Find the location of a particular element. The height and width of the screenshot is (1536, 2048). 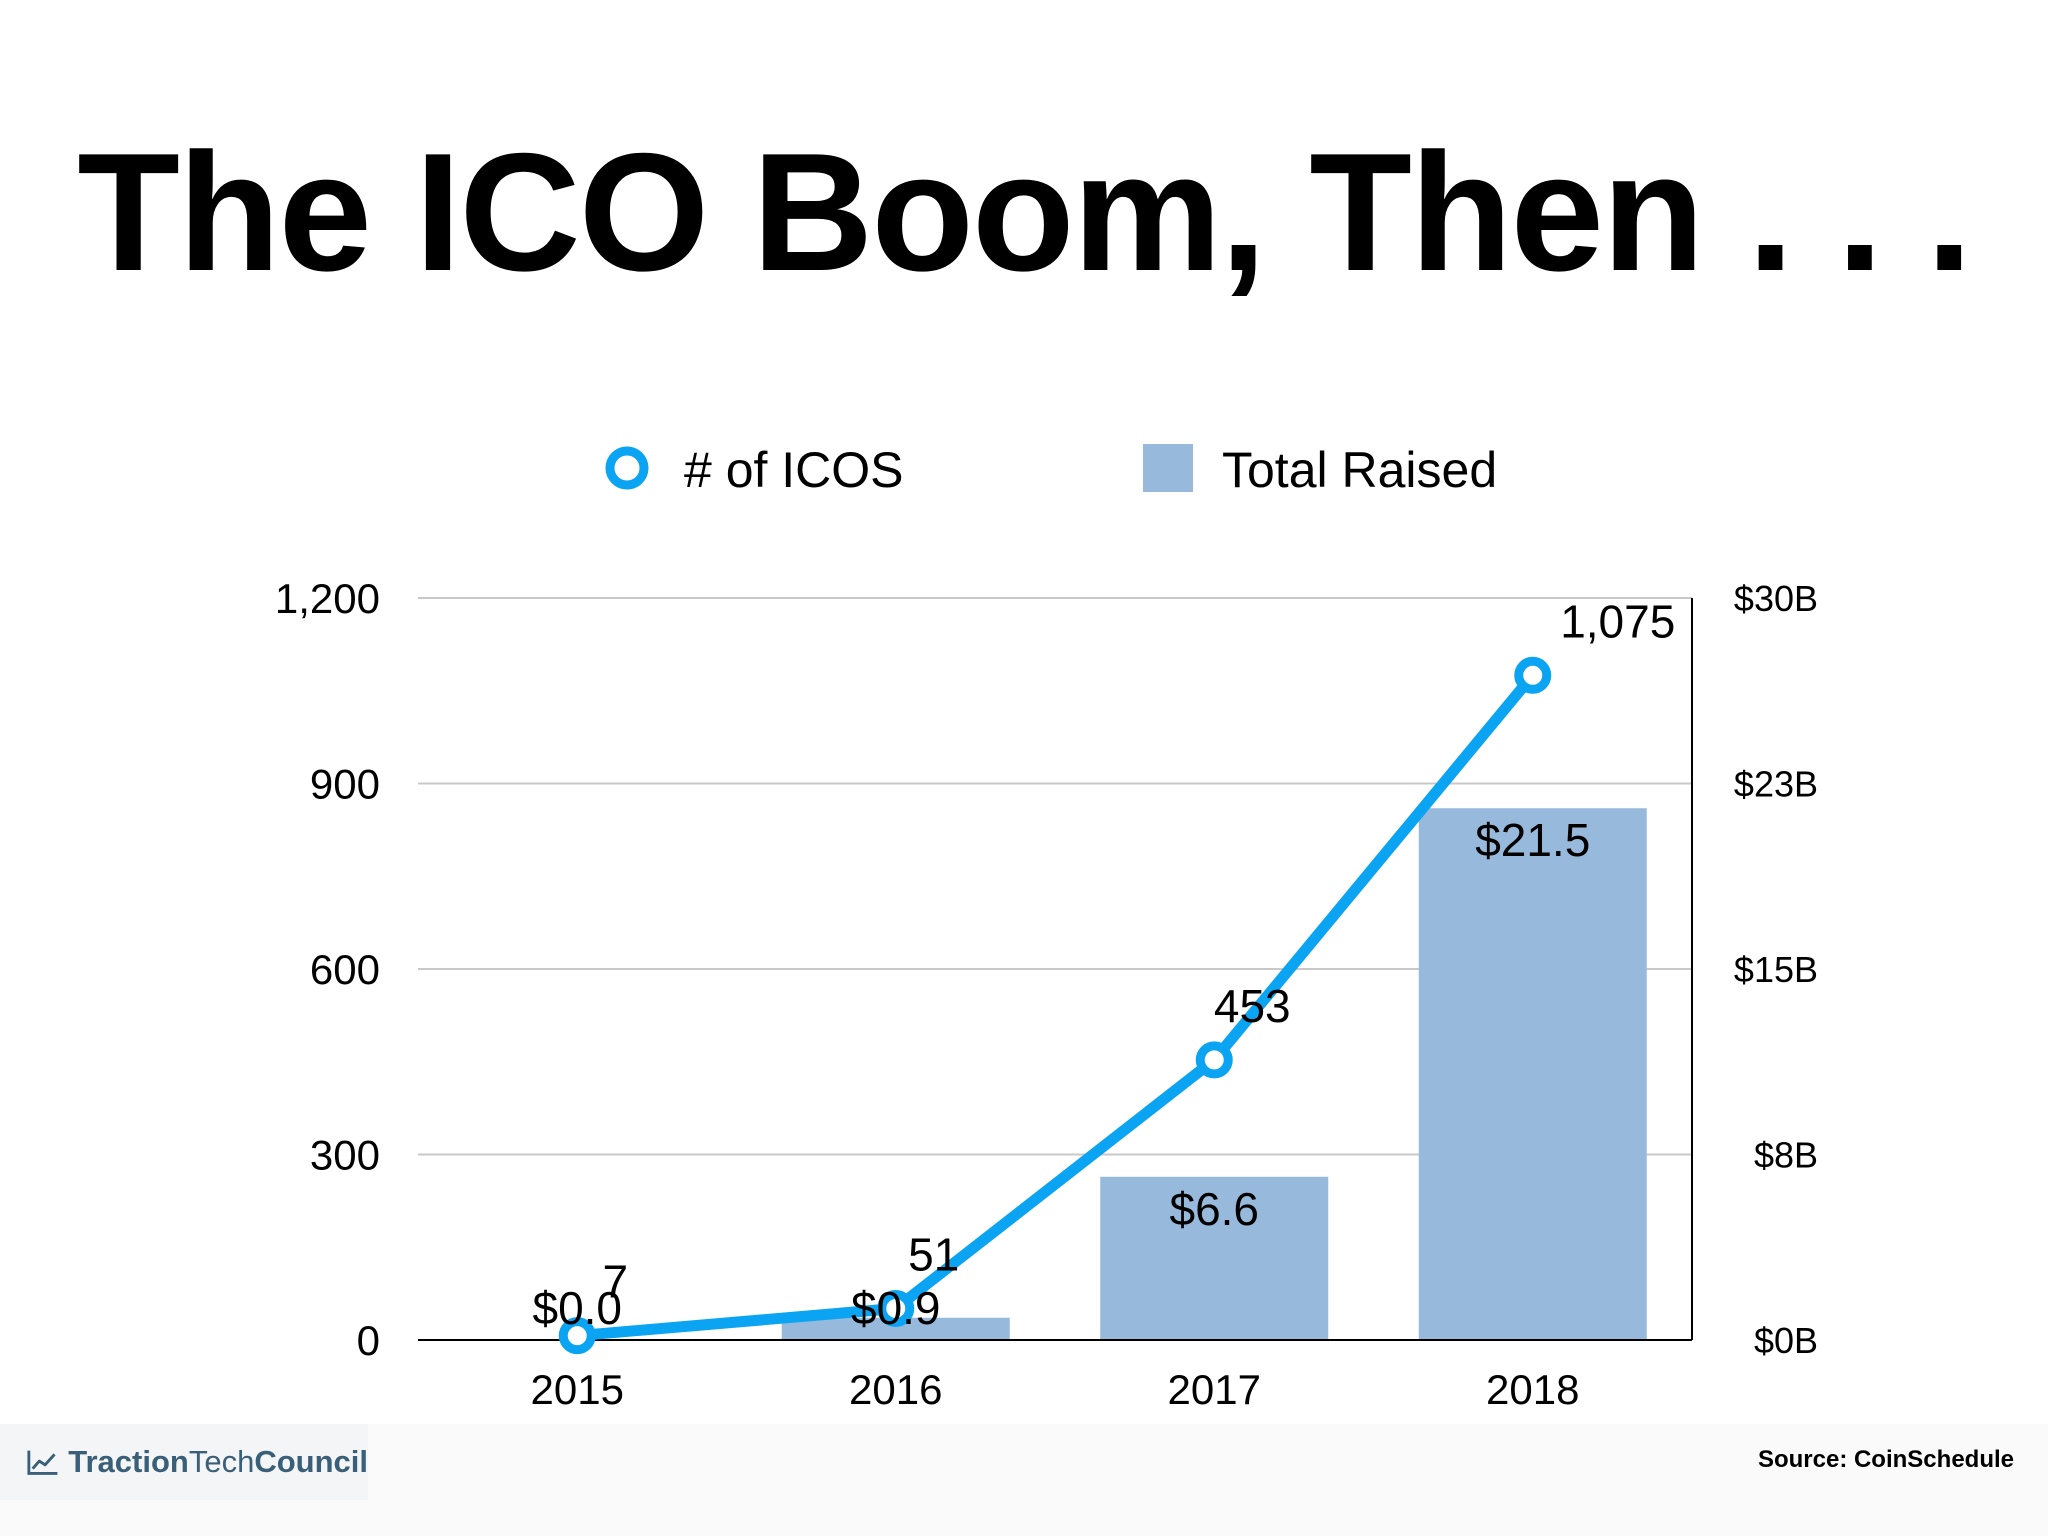

line-value-label: 453 is located at coordinates (1252, 1006).